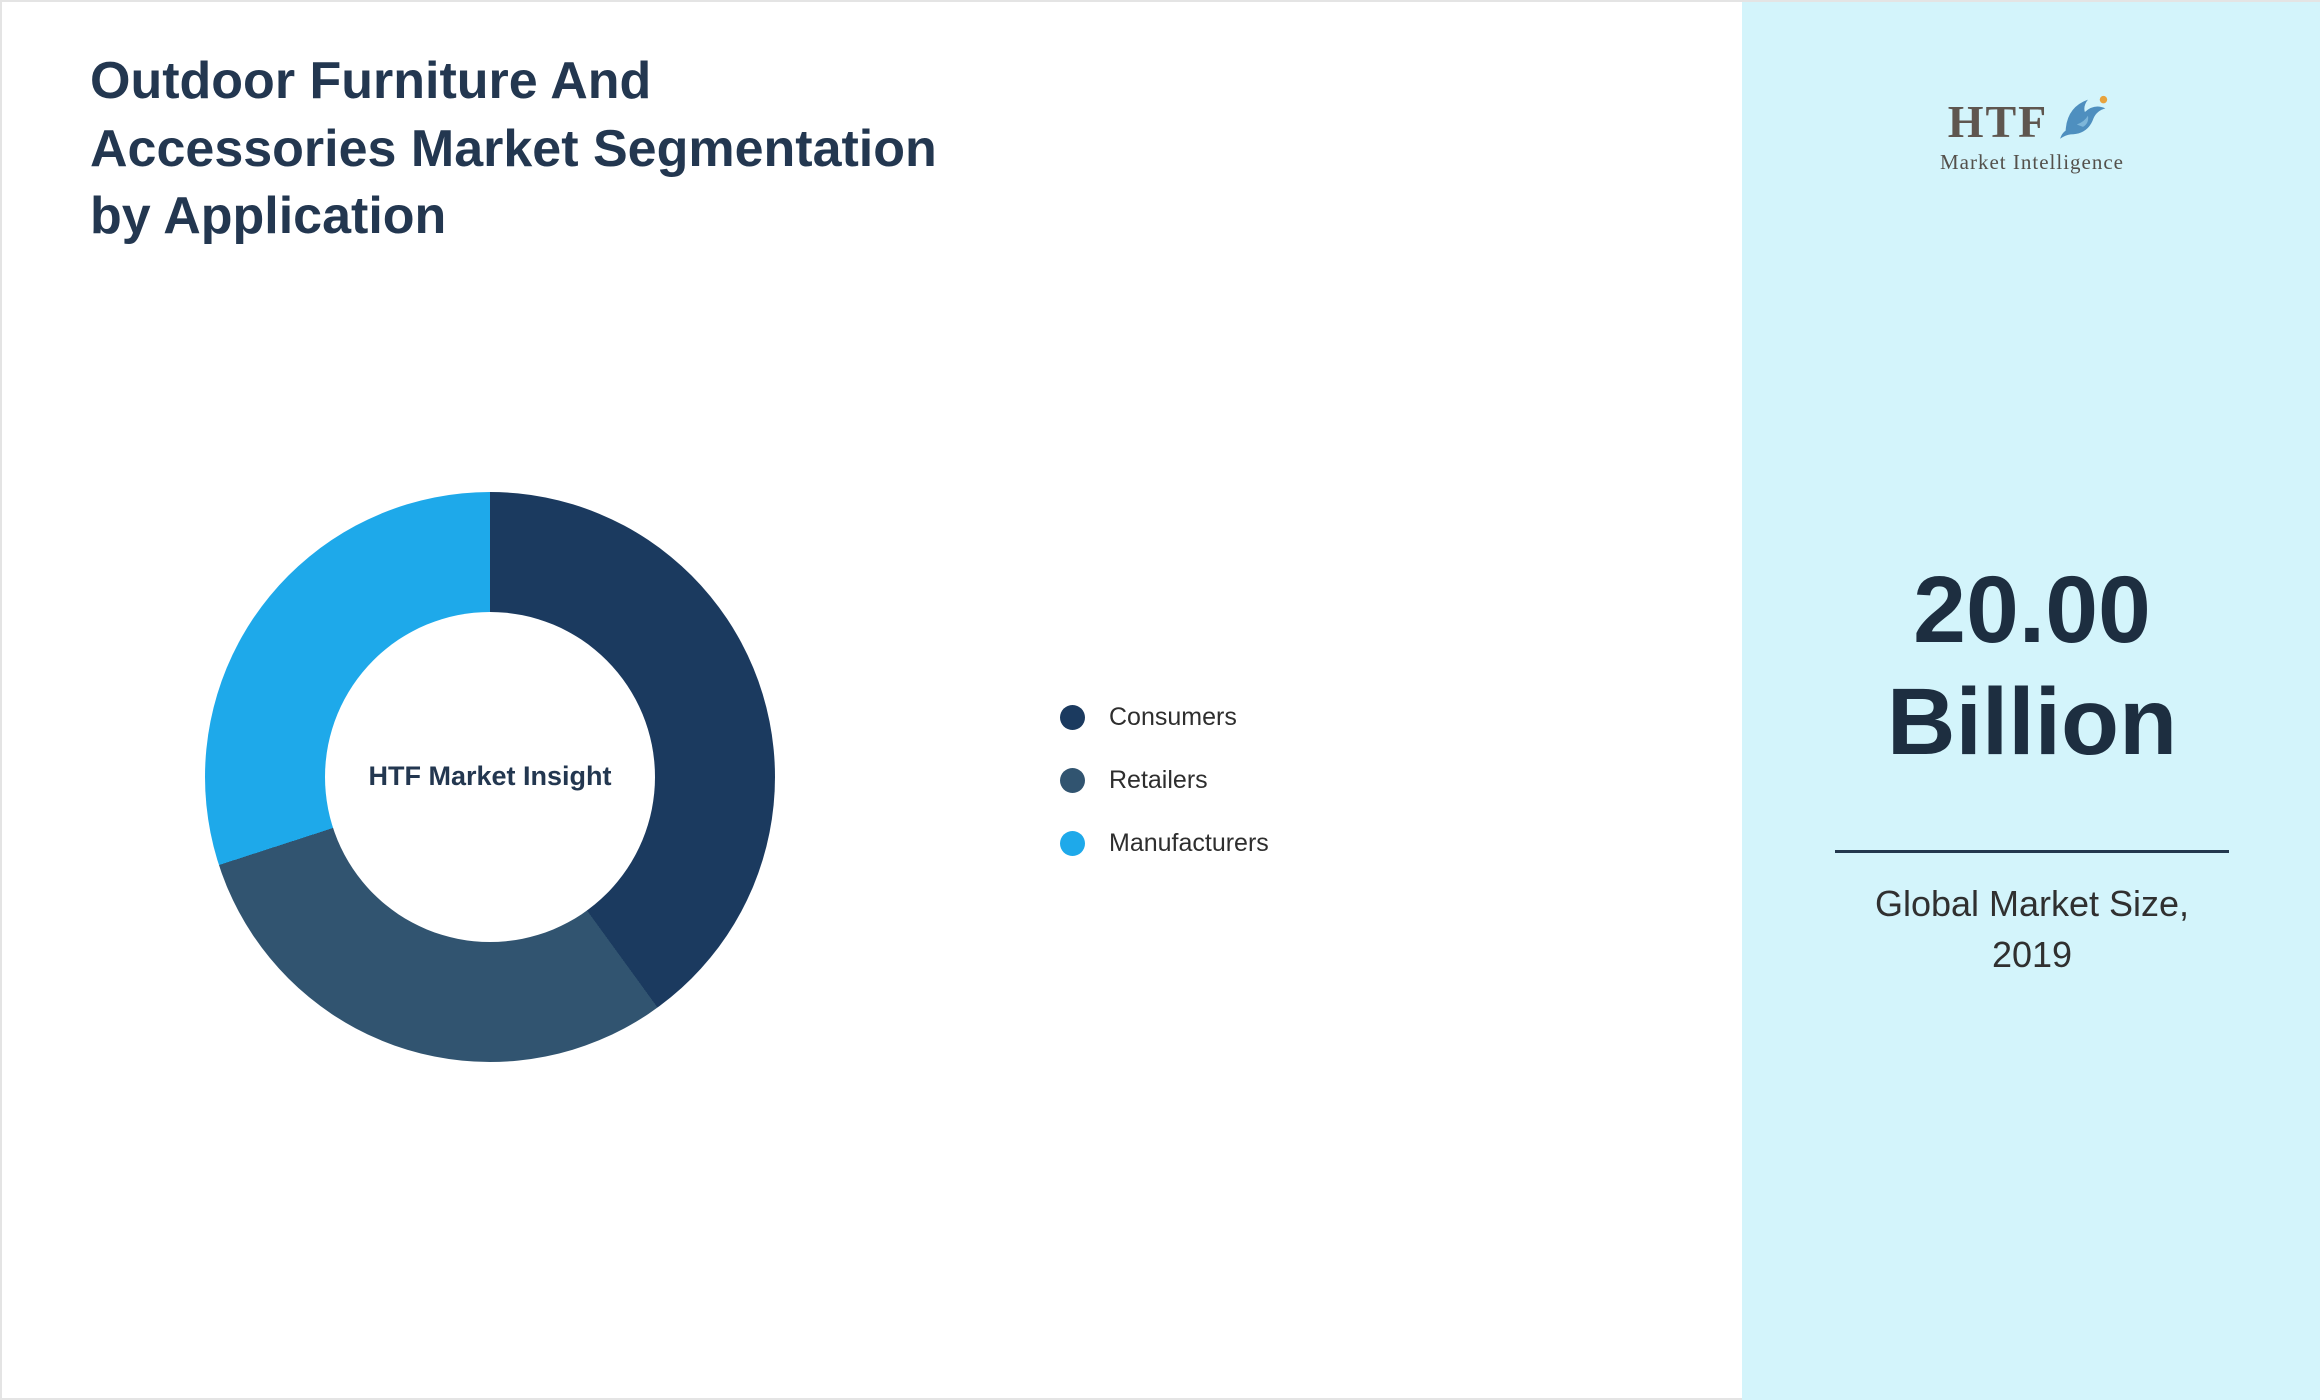  I want to click on legend-item-manufacturers: Manufacturers, so click(1164, 843).